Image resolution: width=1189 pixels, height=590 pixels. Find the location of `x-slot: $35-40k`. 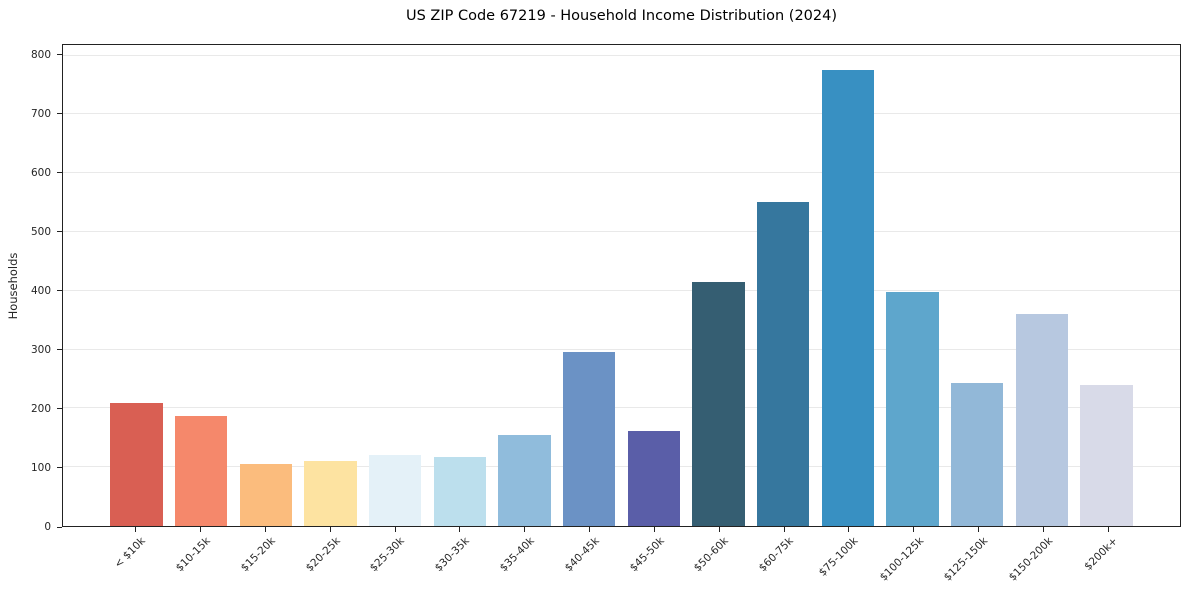

x-slot: $35-40k is located at coordinates (524, 558).